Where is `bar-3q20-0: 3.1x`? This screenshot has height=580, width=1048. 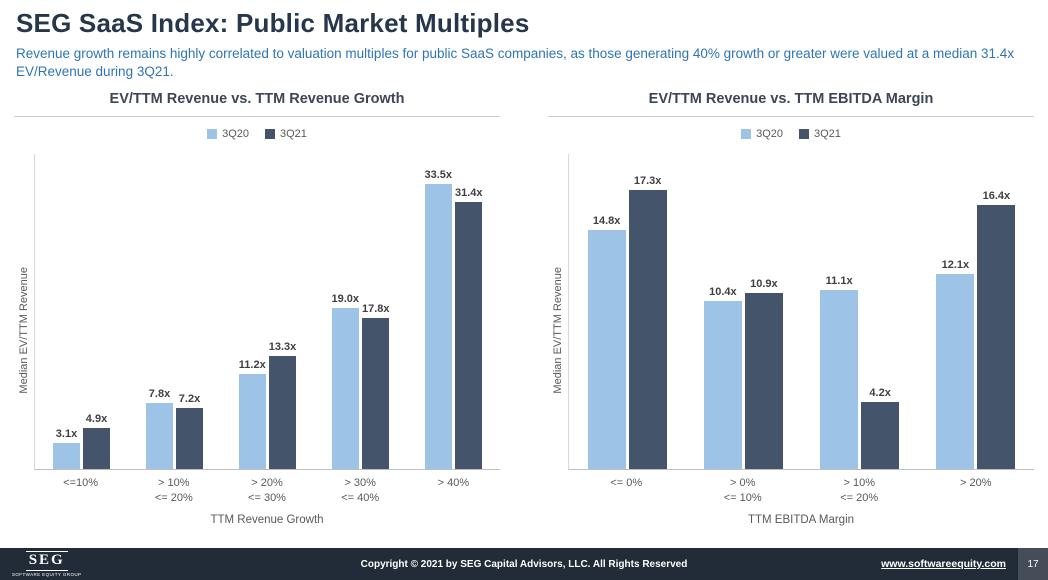 bar-3q20-0: 3.1x is located at coordinates (66, 312).